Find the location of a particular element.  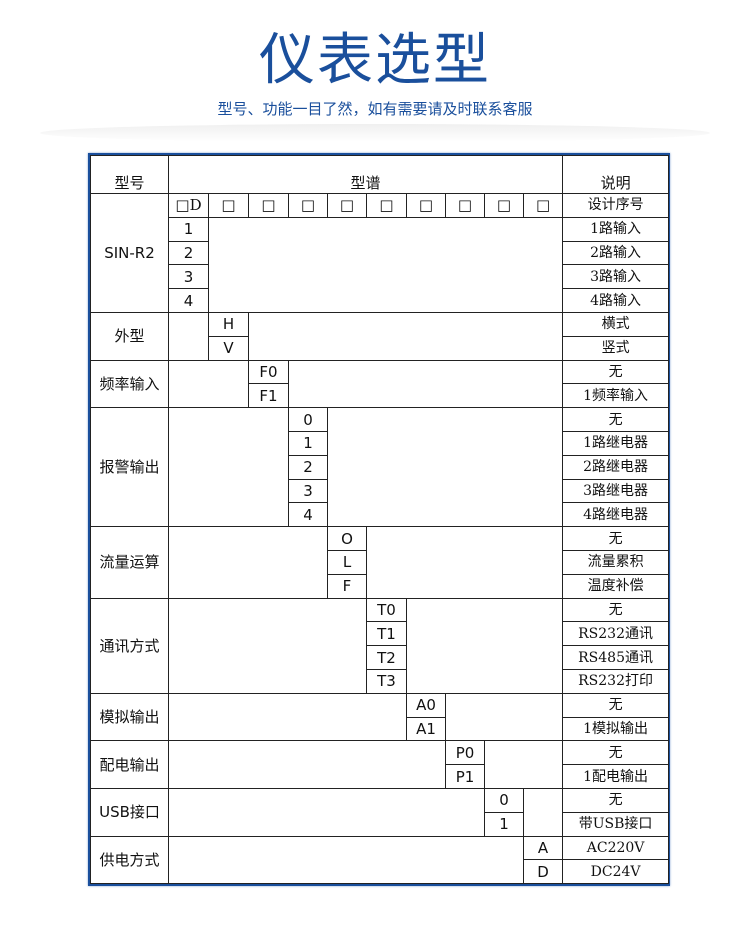

table-row: 流量运算 O 无 is located at coordinates (380, 562).